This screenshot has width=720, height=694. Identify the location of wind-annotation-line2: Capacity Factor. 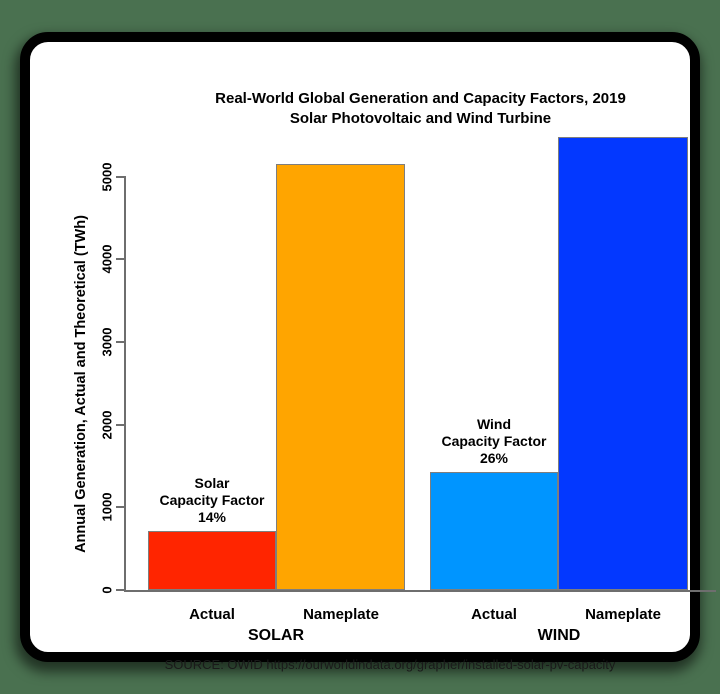
(494, 441).